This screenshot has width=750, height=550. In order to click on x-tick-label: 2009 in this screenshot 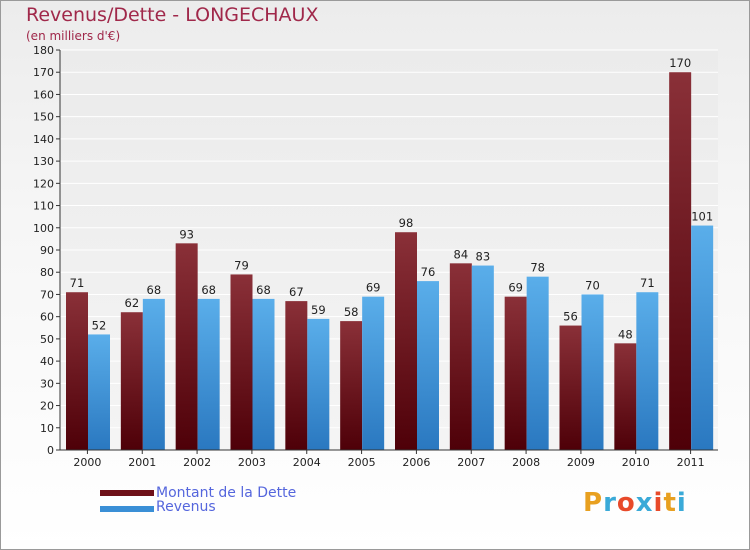, I will do `click(581, 462)`.